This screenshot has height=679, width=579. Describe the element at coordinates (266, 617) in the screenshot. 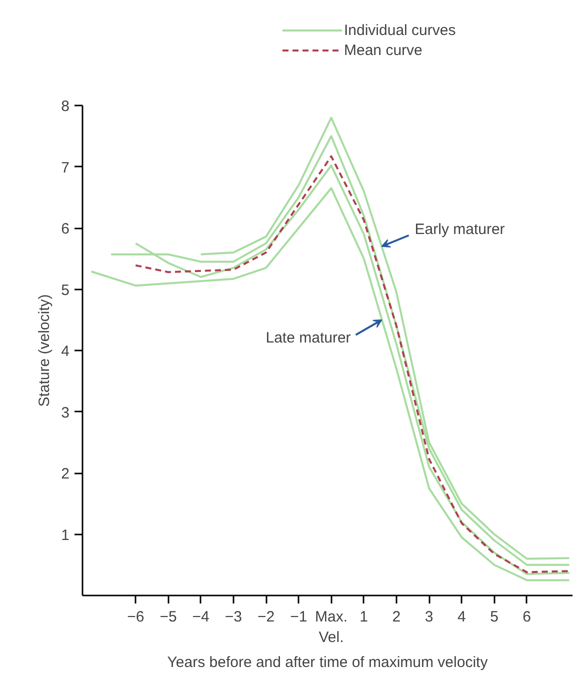

I see `x-tick-label: −2` at that location.